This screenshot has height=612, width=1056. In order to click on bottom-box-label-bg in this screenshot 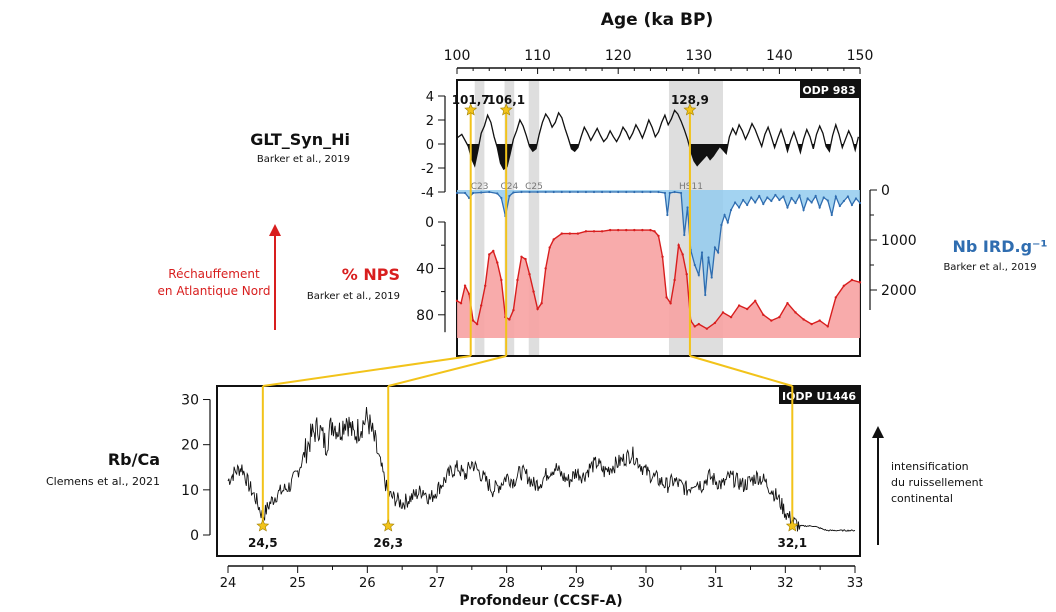, I will do `click(819, 395)`.